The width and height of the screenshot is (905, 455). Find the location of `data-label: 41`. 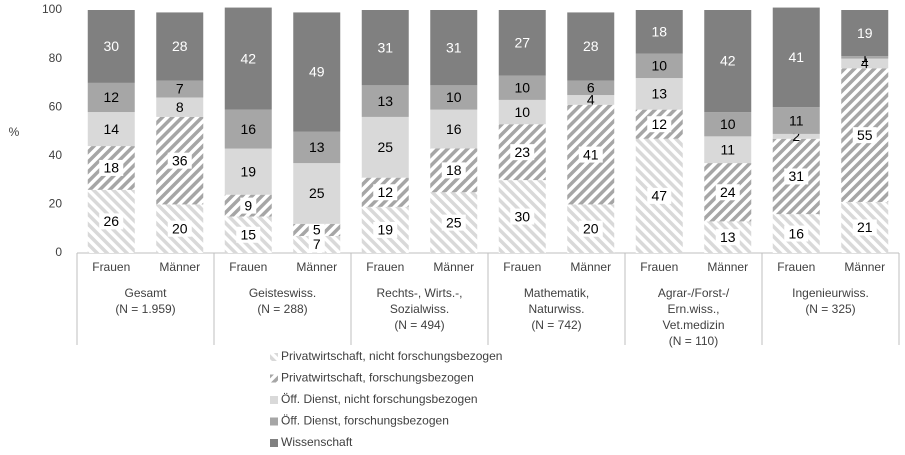

data-label: 41 is located at coordinates (591, 154).